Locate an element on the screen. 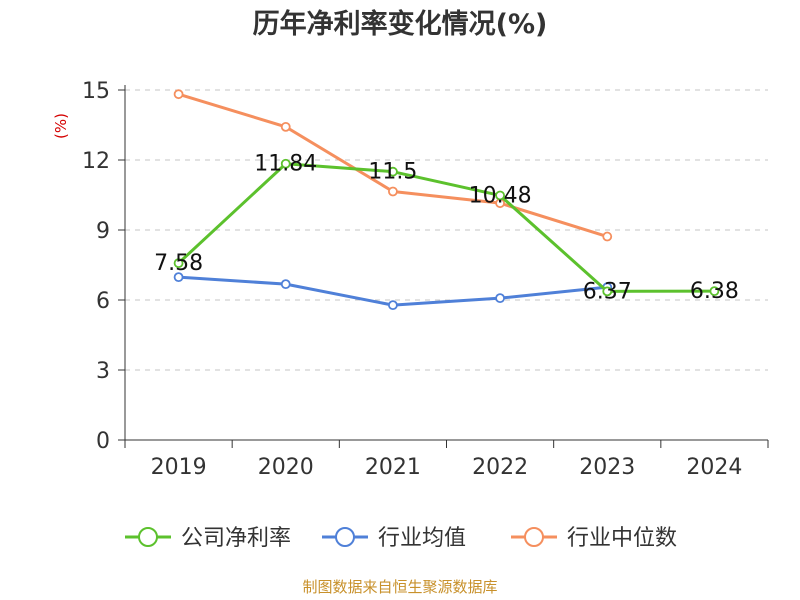  chart-title: 历年净利率变化情况(%) is located at coordinates (400, 24).